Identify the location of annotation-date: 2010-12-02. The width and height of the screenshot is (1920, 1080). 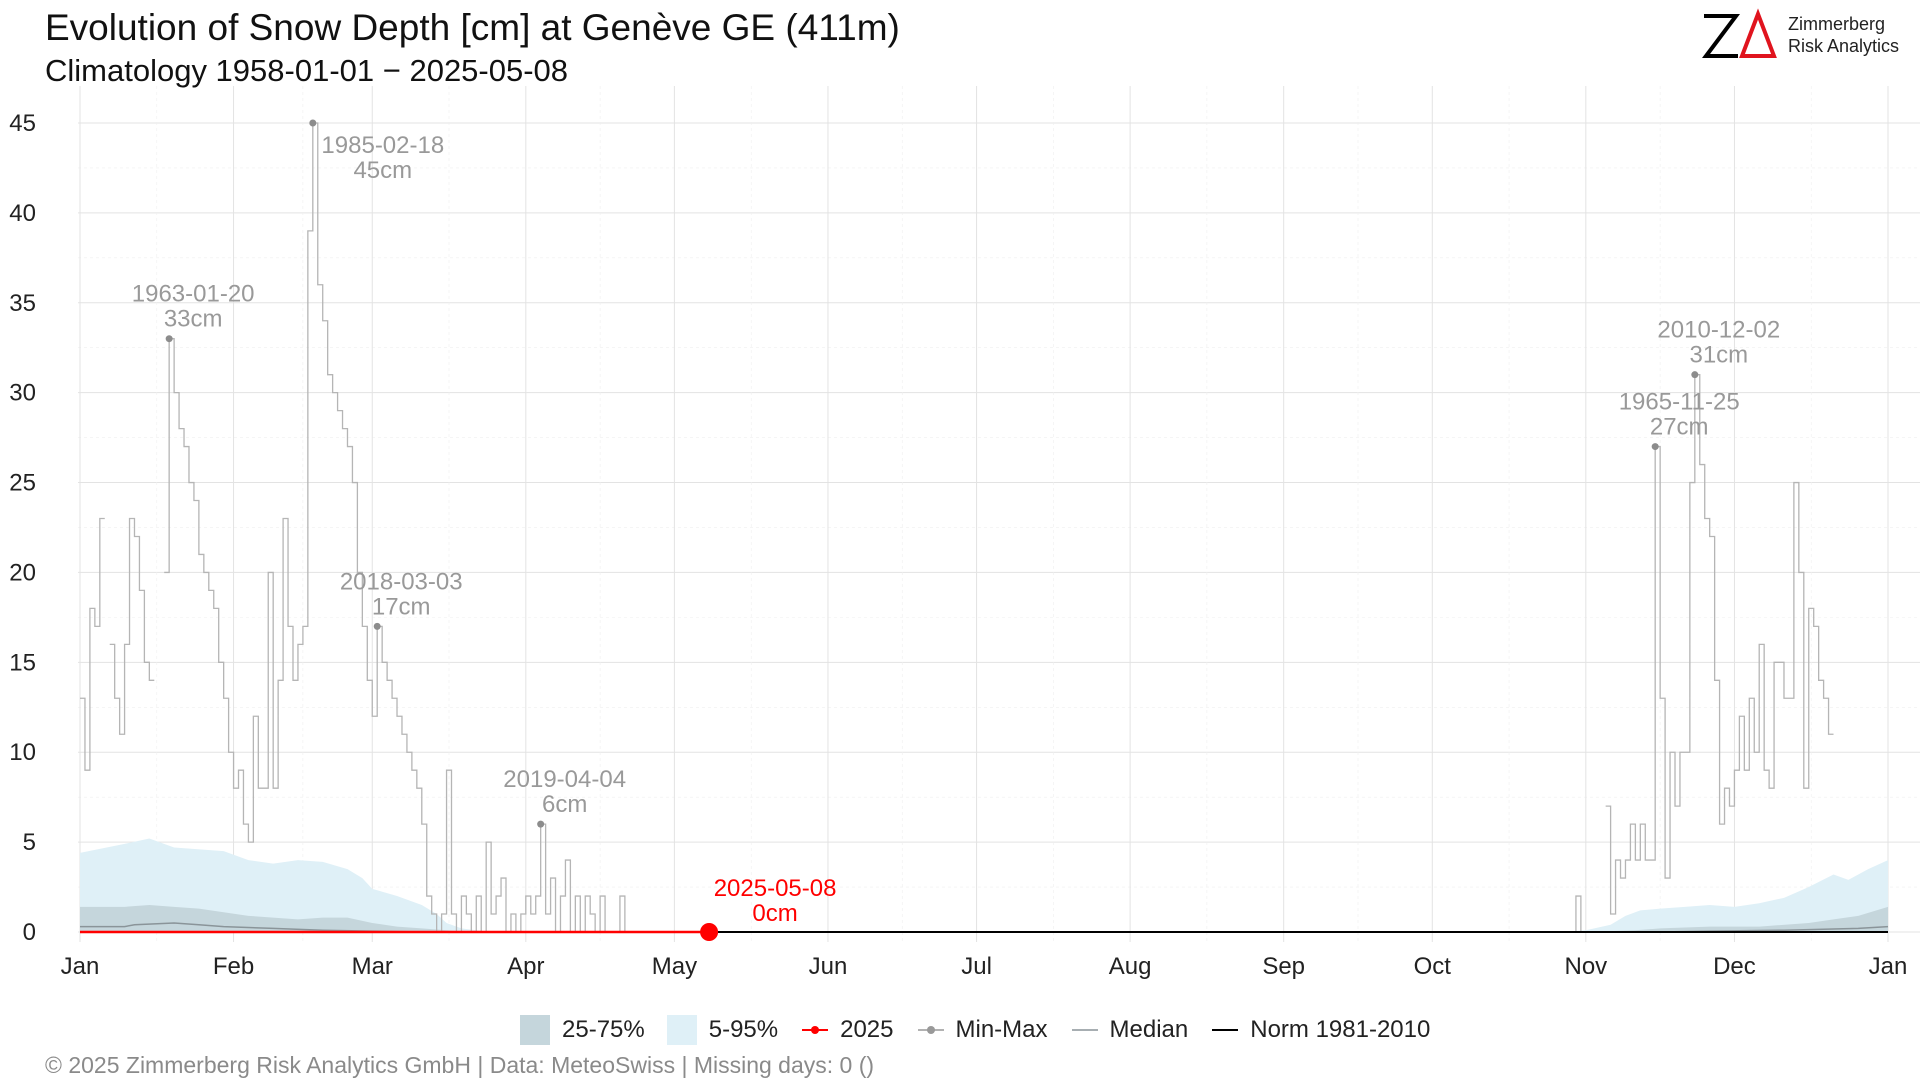
(1718, 330).